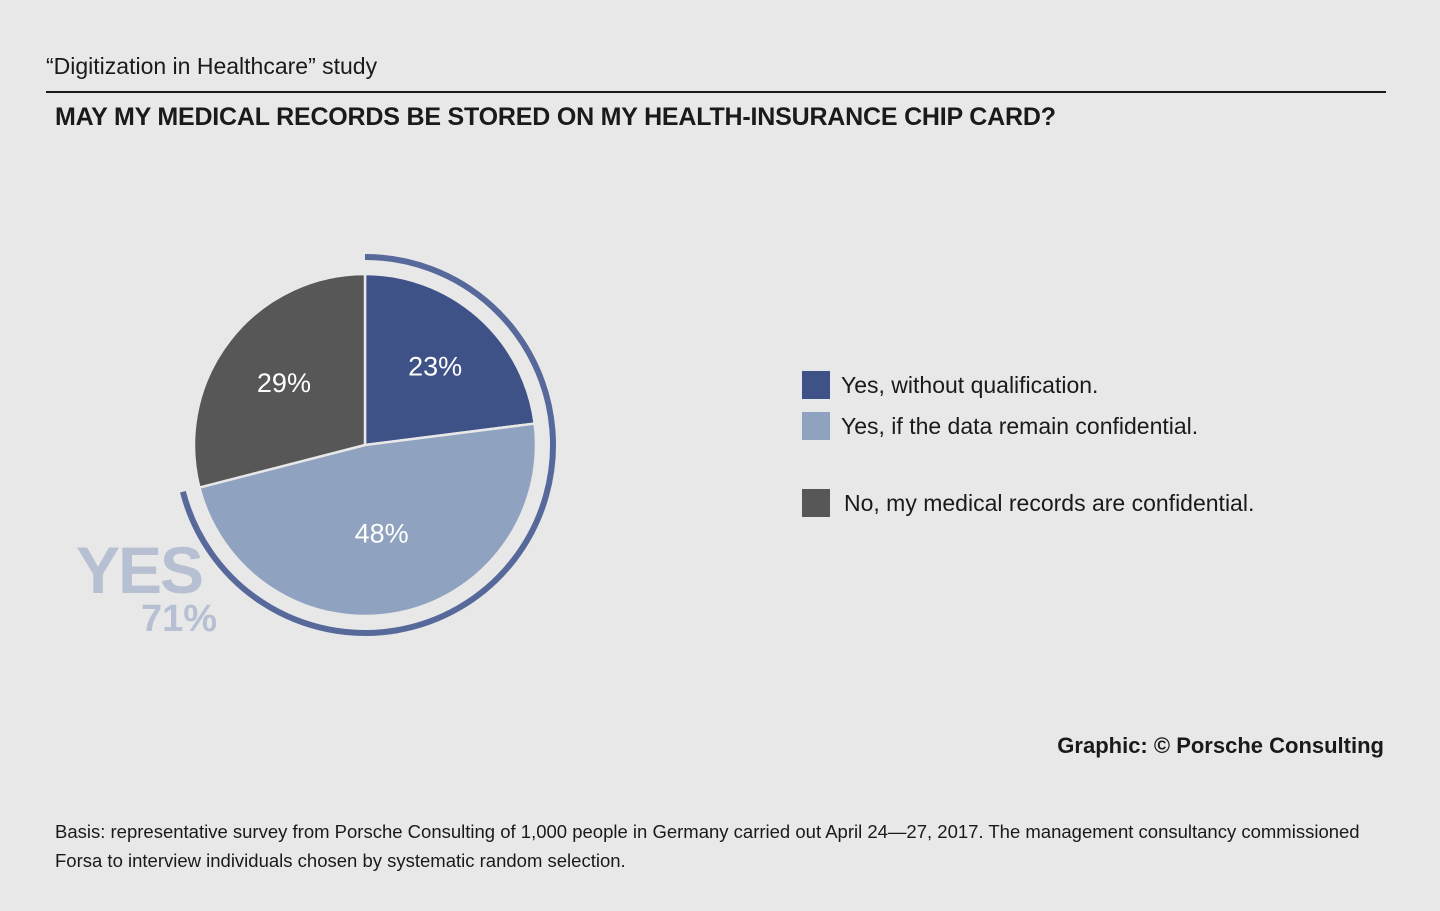 The height and width of the screenshot is (911, 1440). Describe the element at coordinates (284, 383) in the screenshot. I see `pie-slice-label: 29%` at that location.